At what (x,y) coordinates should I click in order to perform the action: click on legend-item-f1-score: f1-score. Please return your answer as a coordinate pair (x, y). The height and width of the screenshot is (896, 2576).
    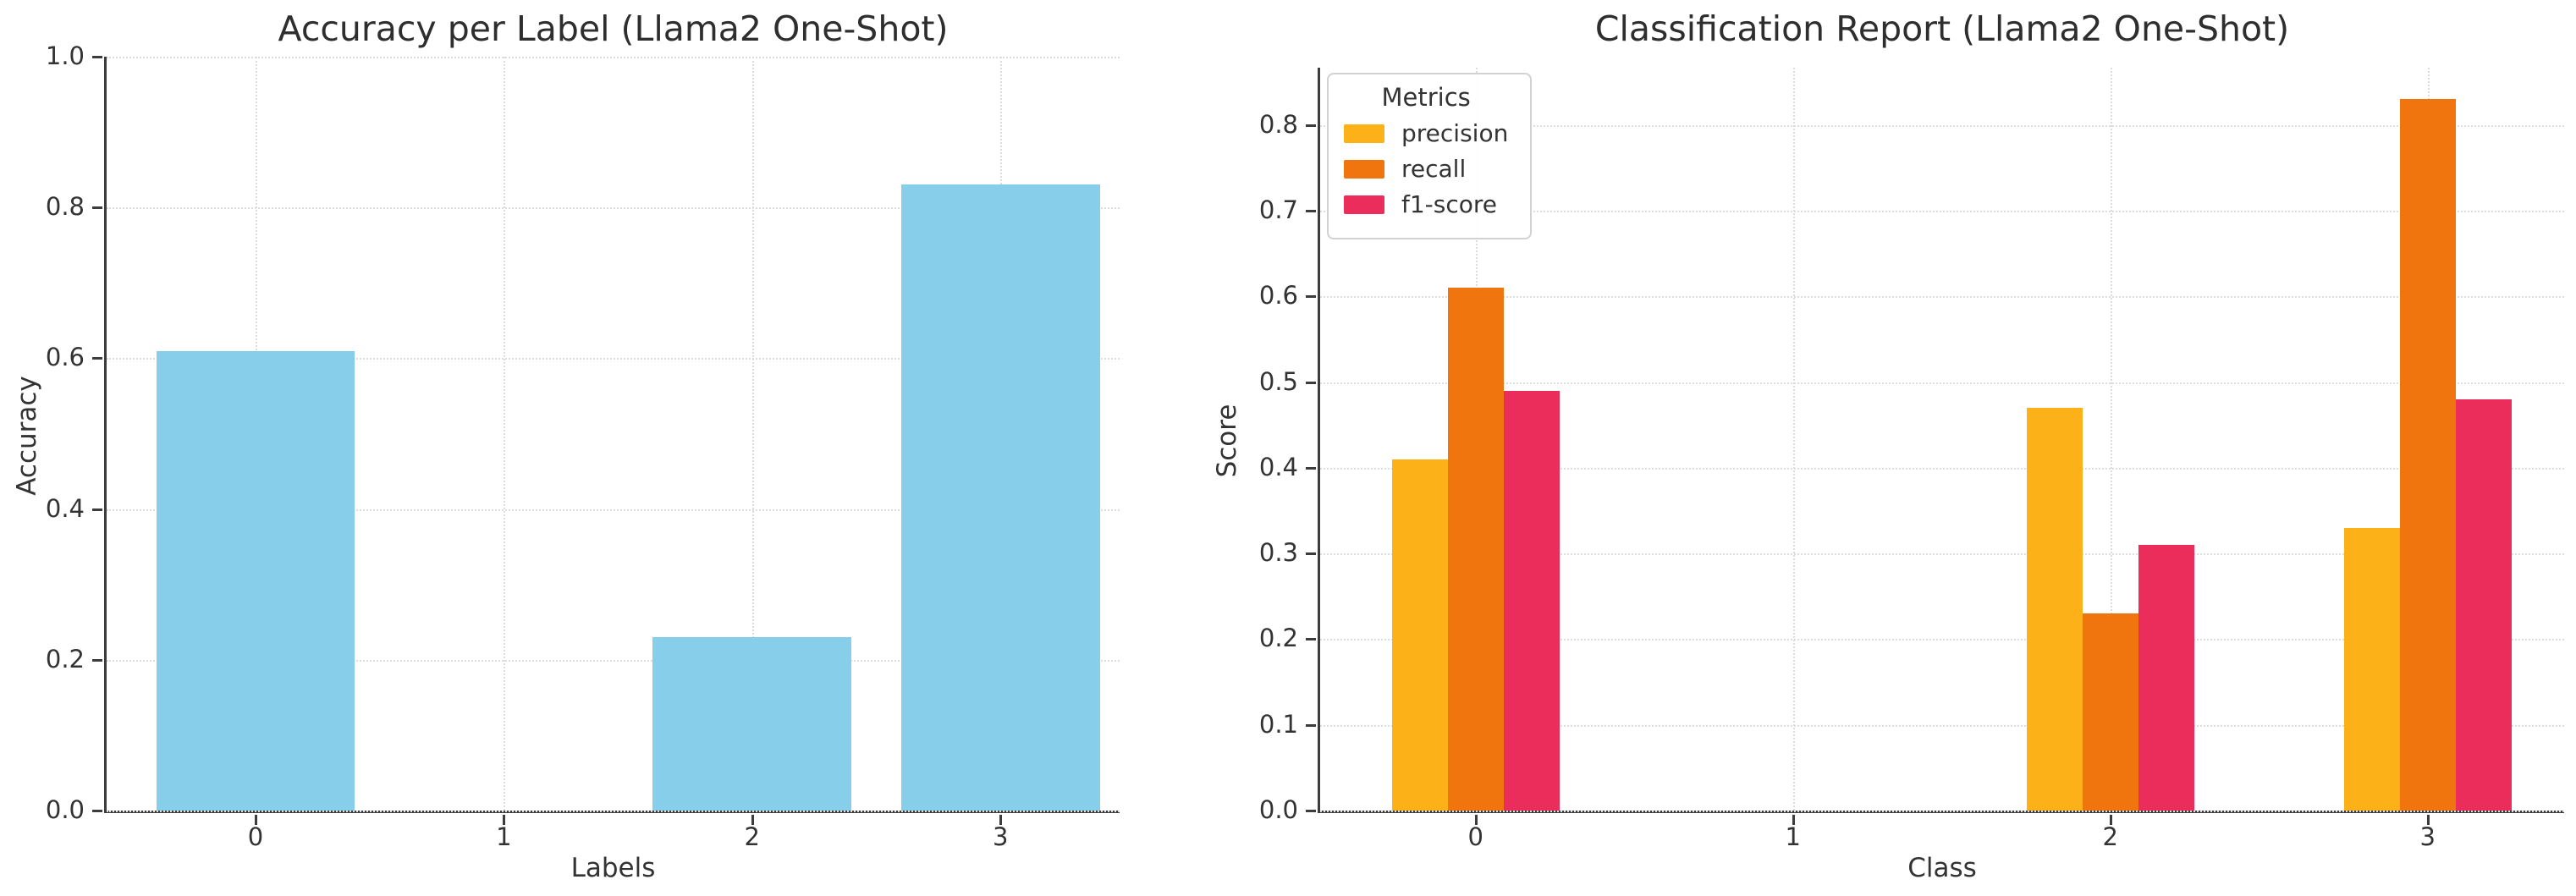
    Looking at the image, I should click on (1426, 204).